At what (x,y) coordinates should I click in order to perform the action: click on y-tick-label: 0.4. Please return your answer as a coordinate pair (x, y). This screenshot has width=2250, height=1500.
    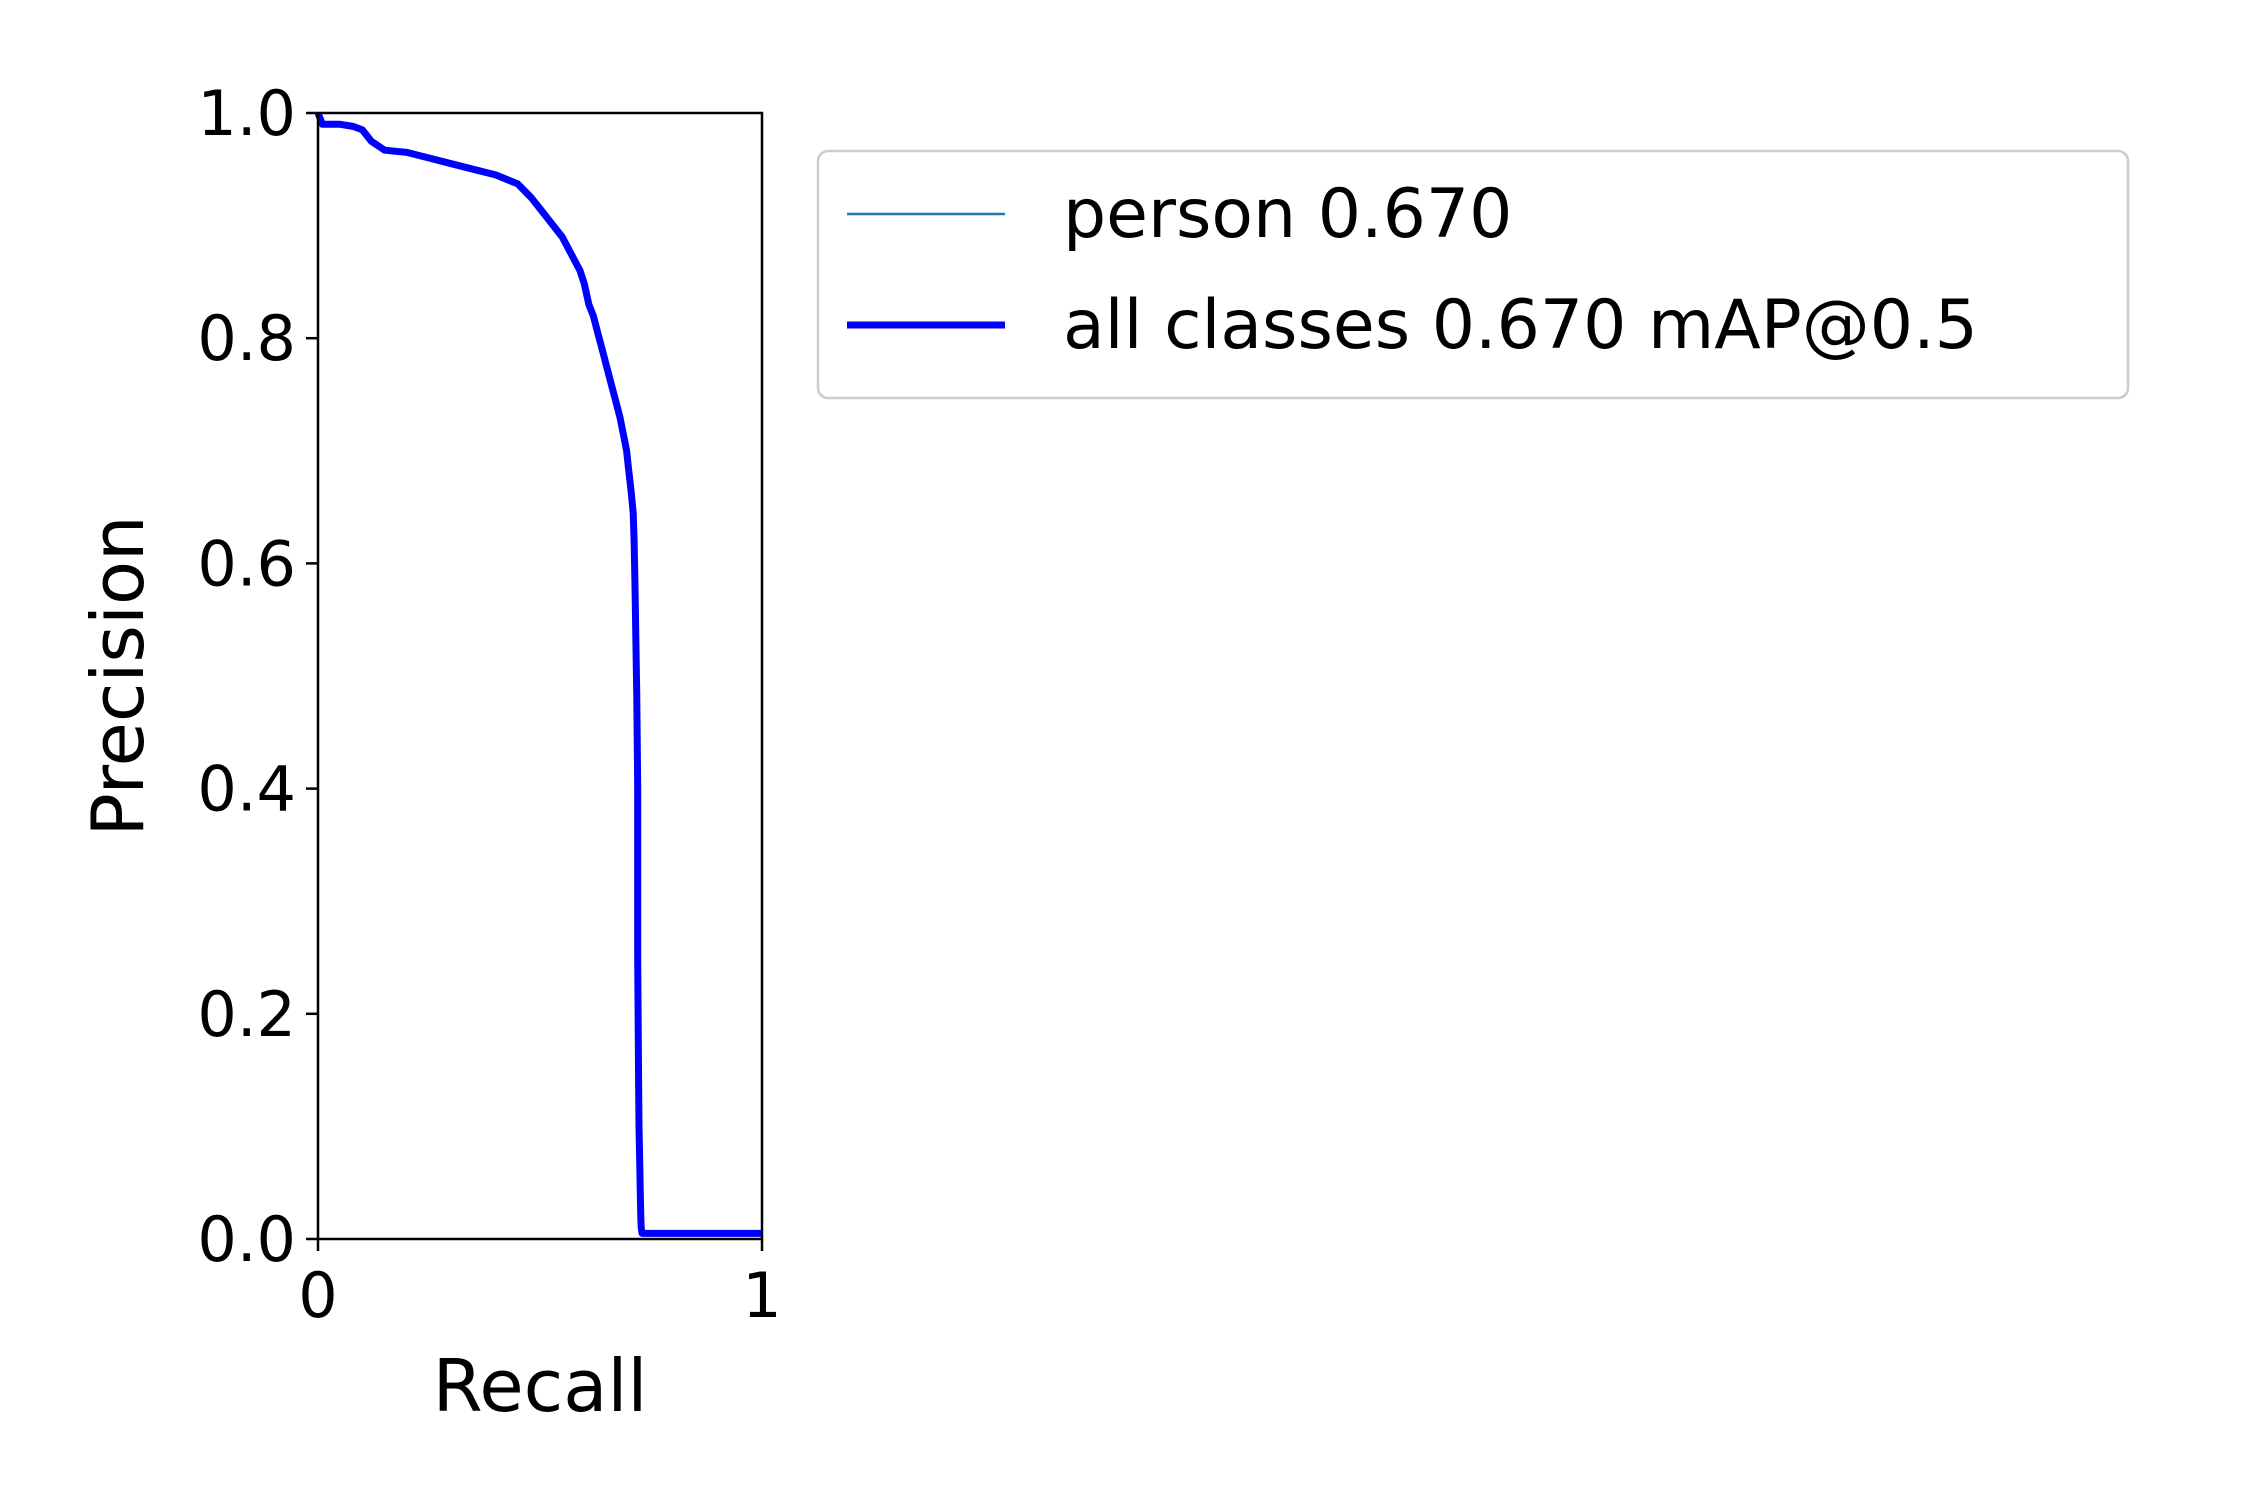
    Looking at the image, I should click on (246, 789).